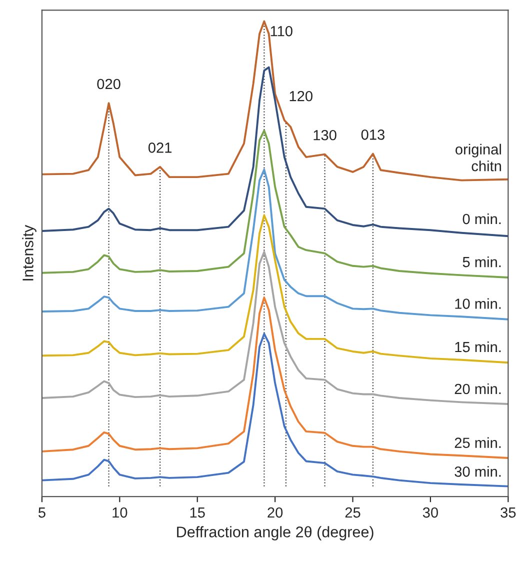  What do you see at coordinates (275, 533) in the screenshot?
I see `x-axis-title: Deffraction angle 2θ (degree)` at bounding box center [275, 533].